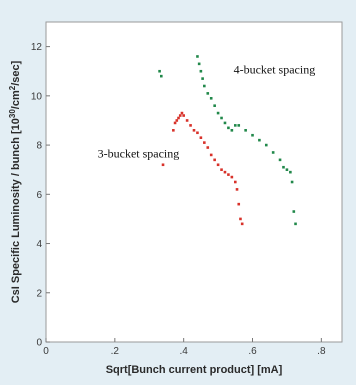 Image resolution: width=356 pixels, height=385 pixels. What do you see at coordinates (37, 47) in the screenshot?
I see `y-tick-label: 12` at bounding box center [37, 47].